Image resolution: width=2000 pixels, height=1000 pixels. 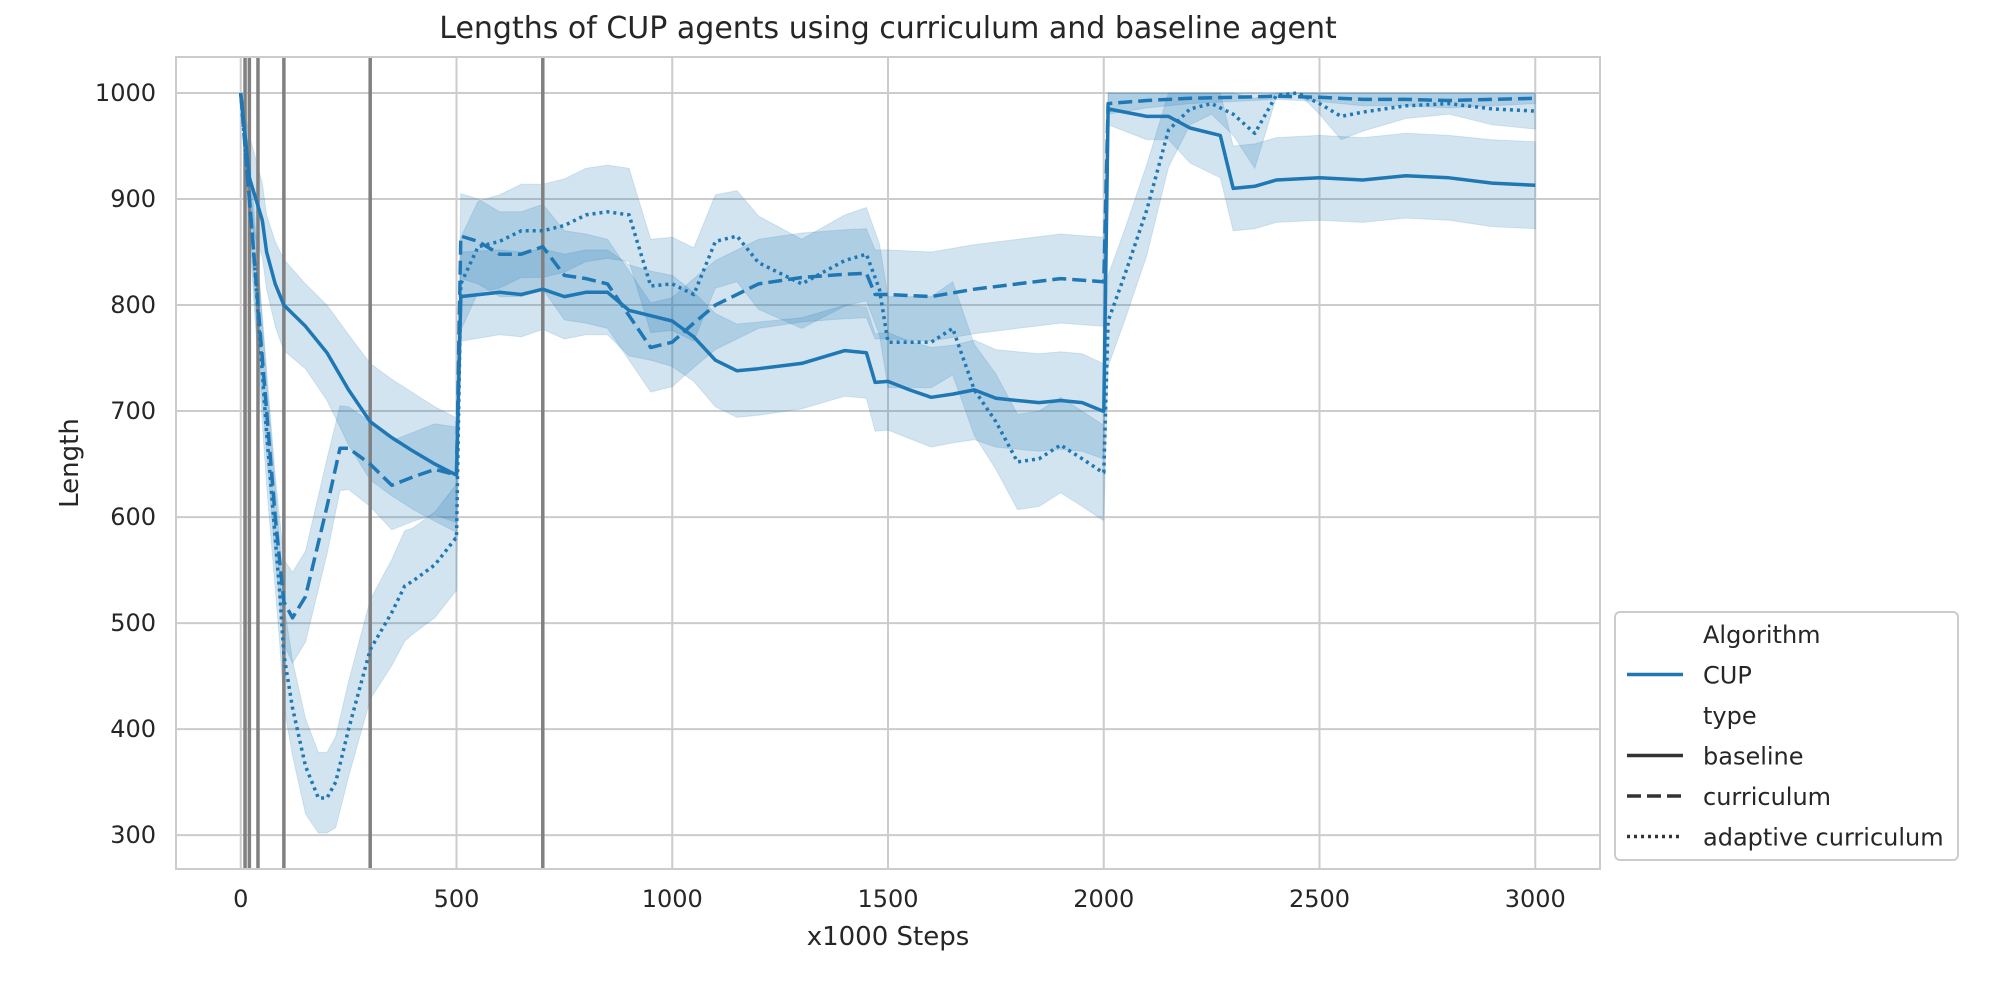 I want to click on x-tick-label: 2500, so click(x=1319, y=899).